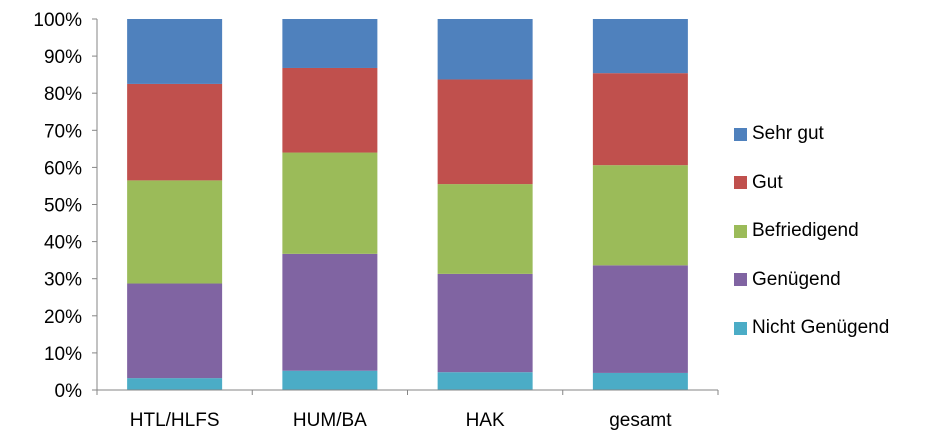 The image size is (952, 438). Describe the element at coordinates (63, 280) in the screenshot. I see `y-tick-label: 30%` at that location.